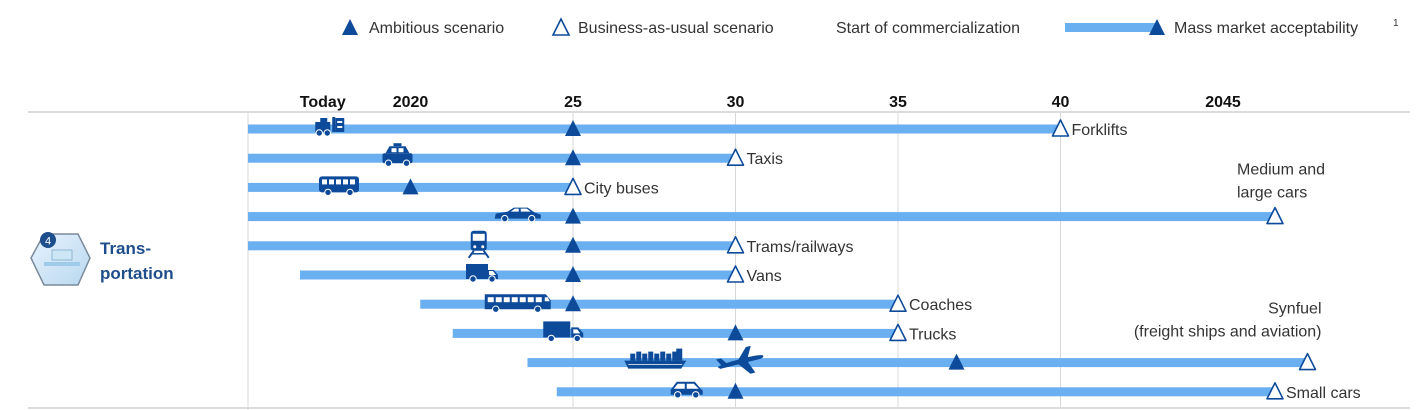 Image resolution: width=1422 pixels, height=410 pixels. Describe the element at coordinates (1100, 130) in the screenshot. I see `row-label-forklifts: Forklifts` at that location.